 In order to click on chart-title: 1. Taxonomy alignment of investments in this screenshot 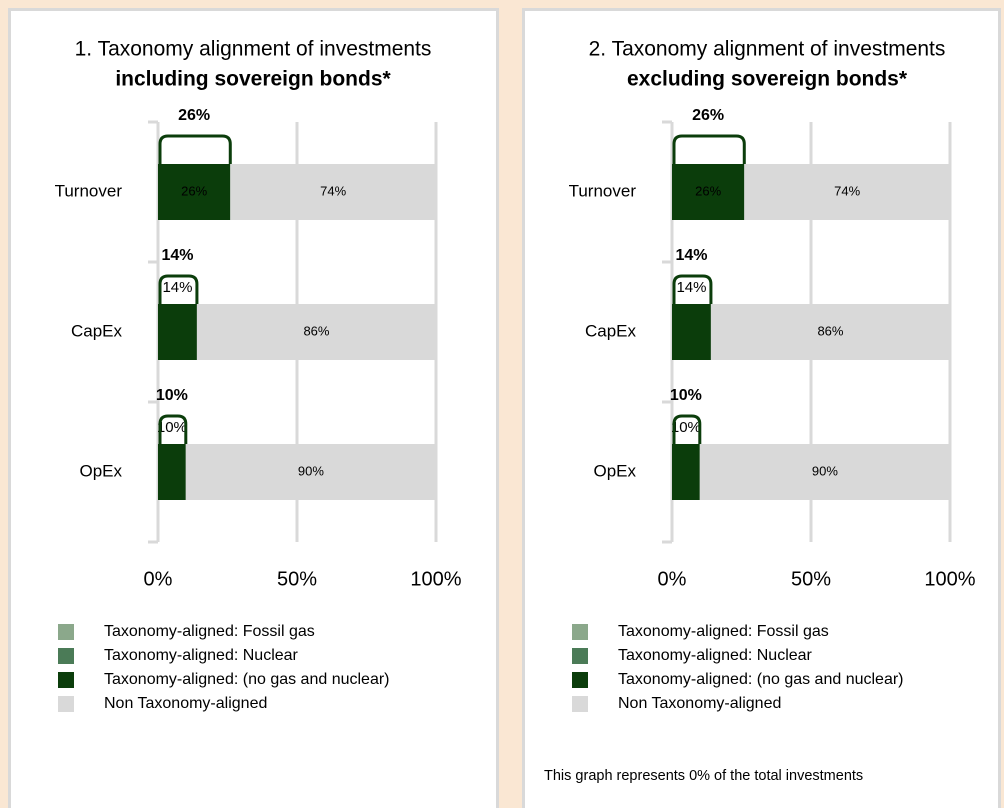, I will do `click(253, 49)`.